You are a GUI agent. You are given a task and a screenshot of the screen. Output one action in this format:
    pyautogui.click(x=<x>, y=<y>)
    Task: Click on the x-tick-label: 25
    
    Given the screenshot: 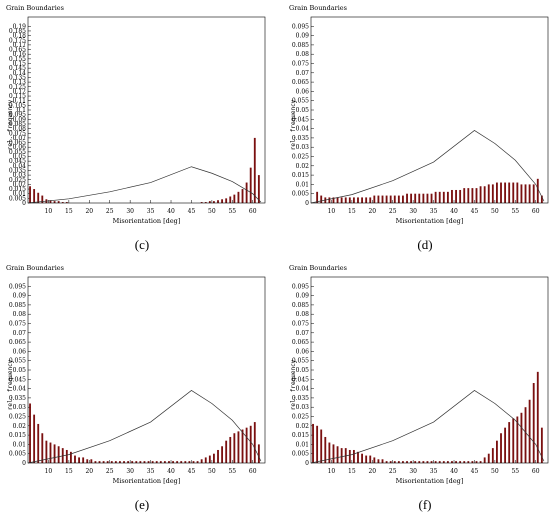 What is the action you would take?
    pyautogui.click(x=110, y=471)
    